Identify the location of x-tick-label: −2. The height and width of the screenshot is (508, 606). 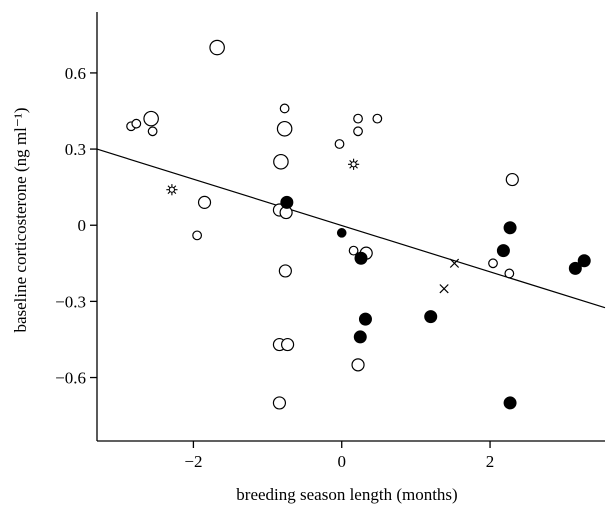
(193, 461).